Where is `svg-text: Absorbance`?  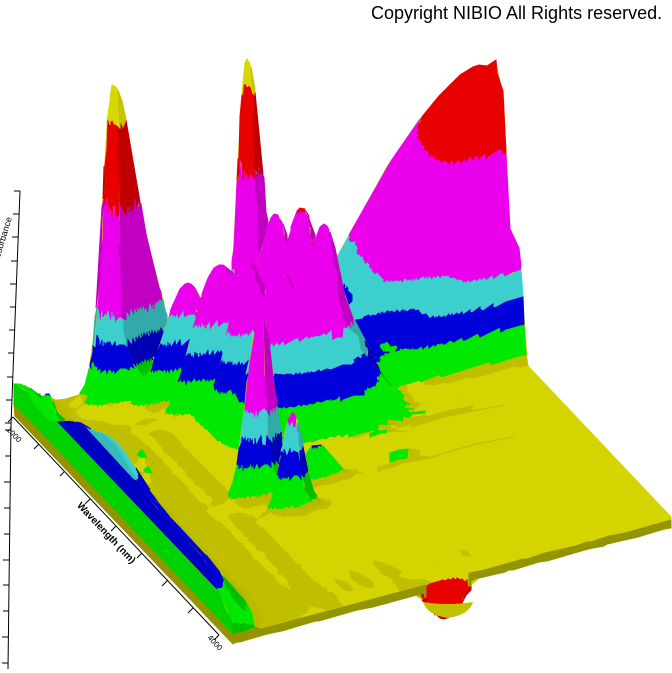
svg-text: Absorbance is located at coordinates (7, 240).